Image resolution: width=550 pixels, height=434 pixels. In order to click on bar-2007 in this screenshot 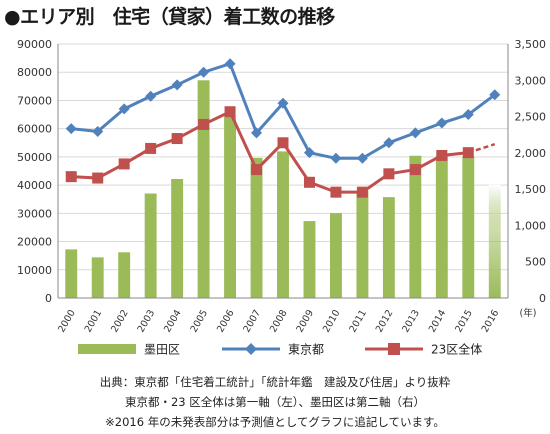, I will do `click(256, 227)`.